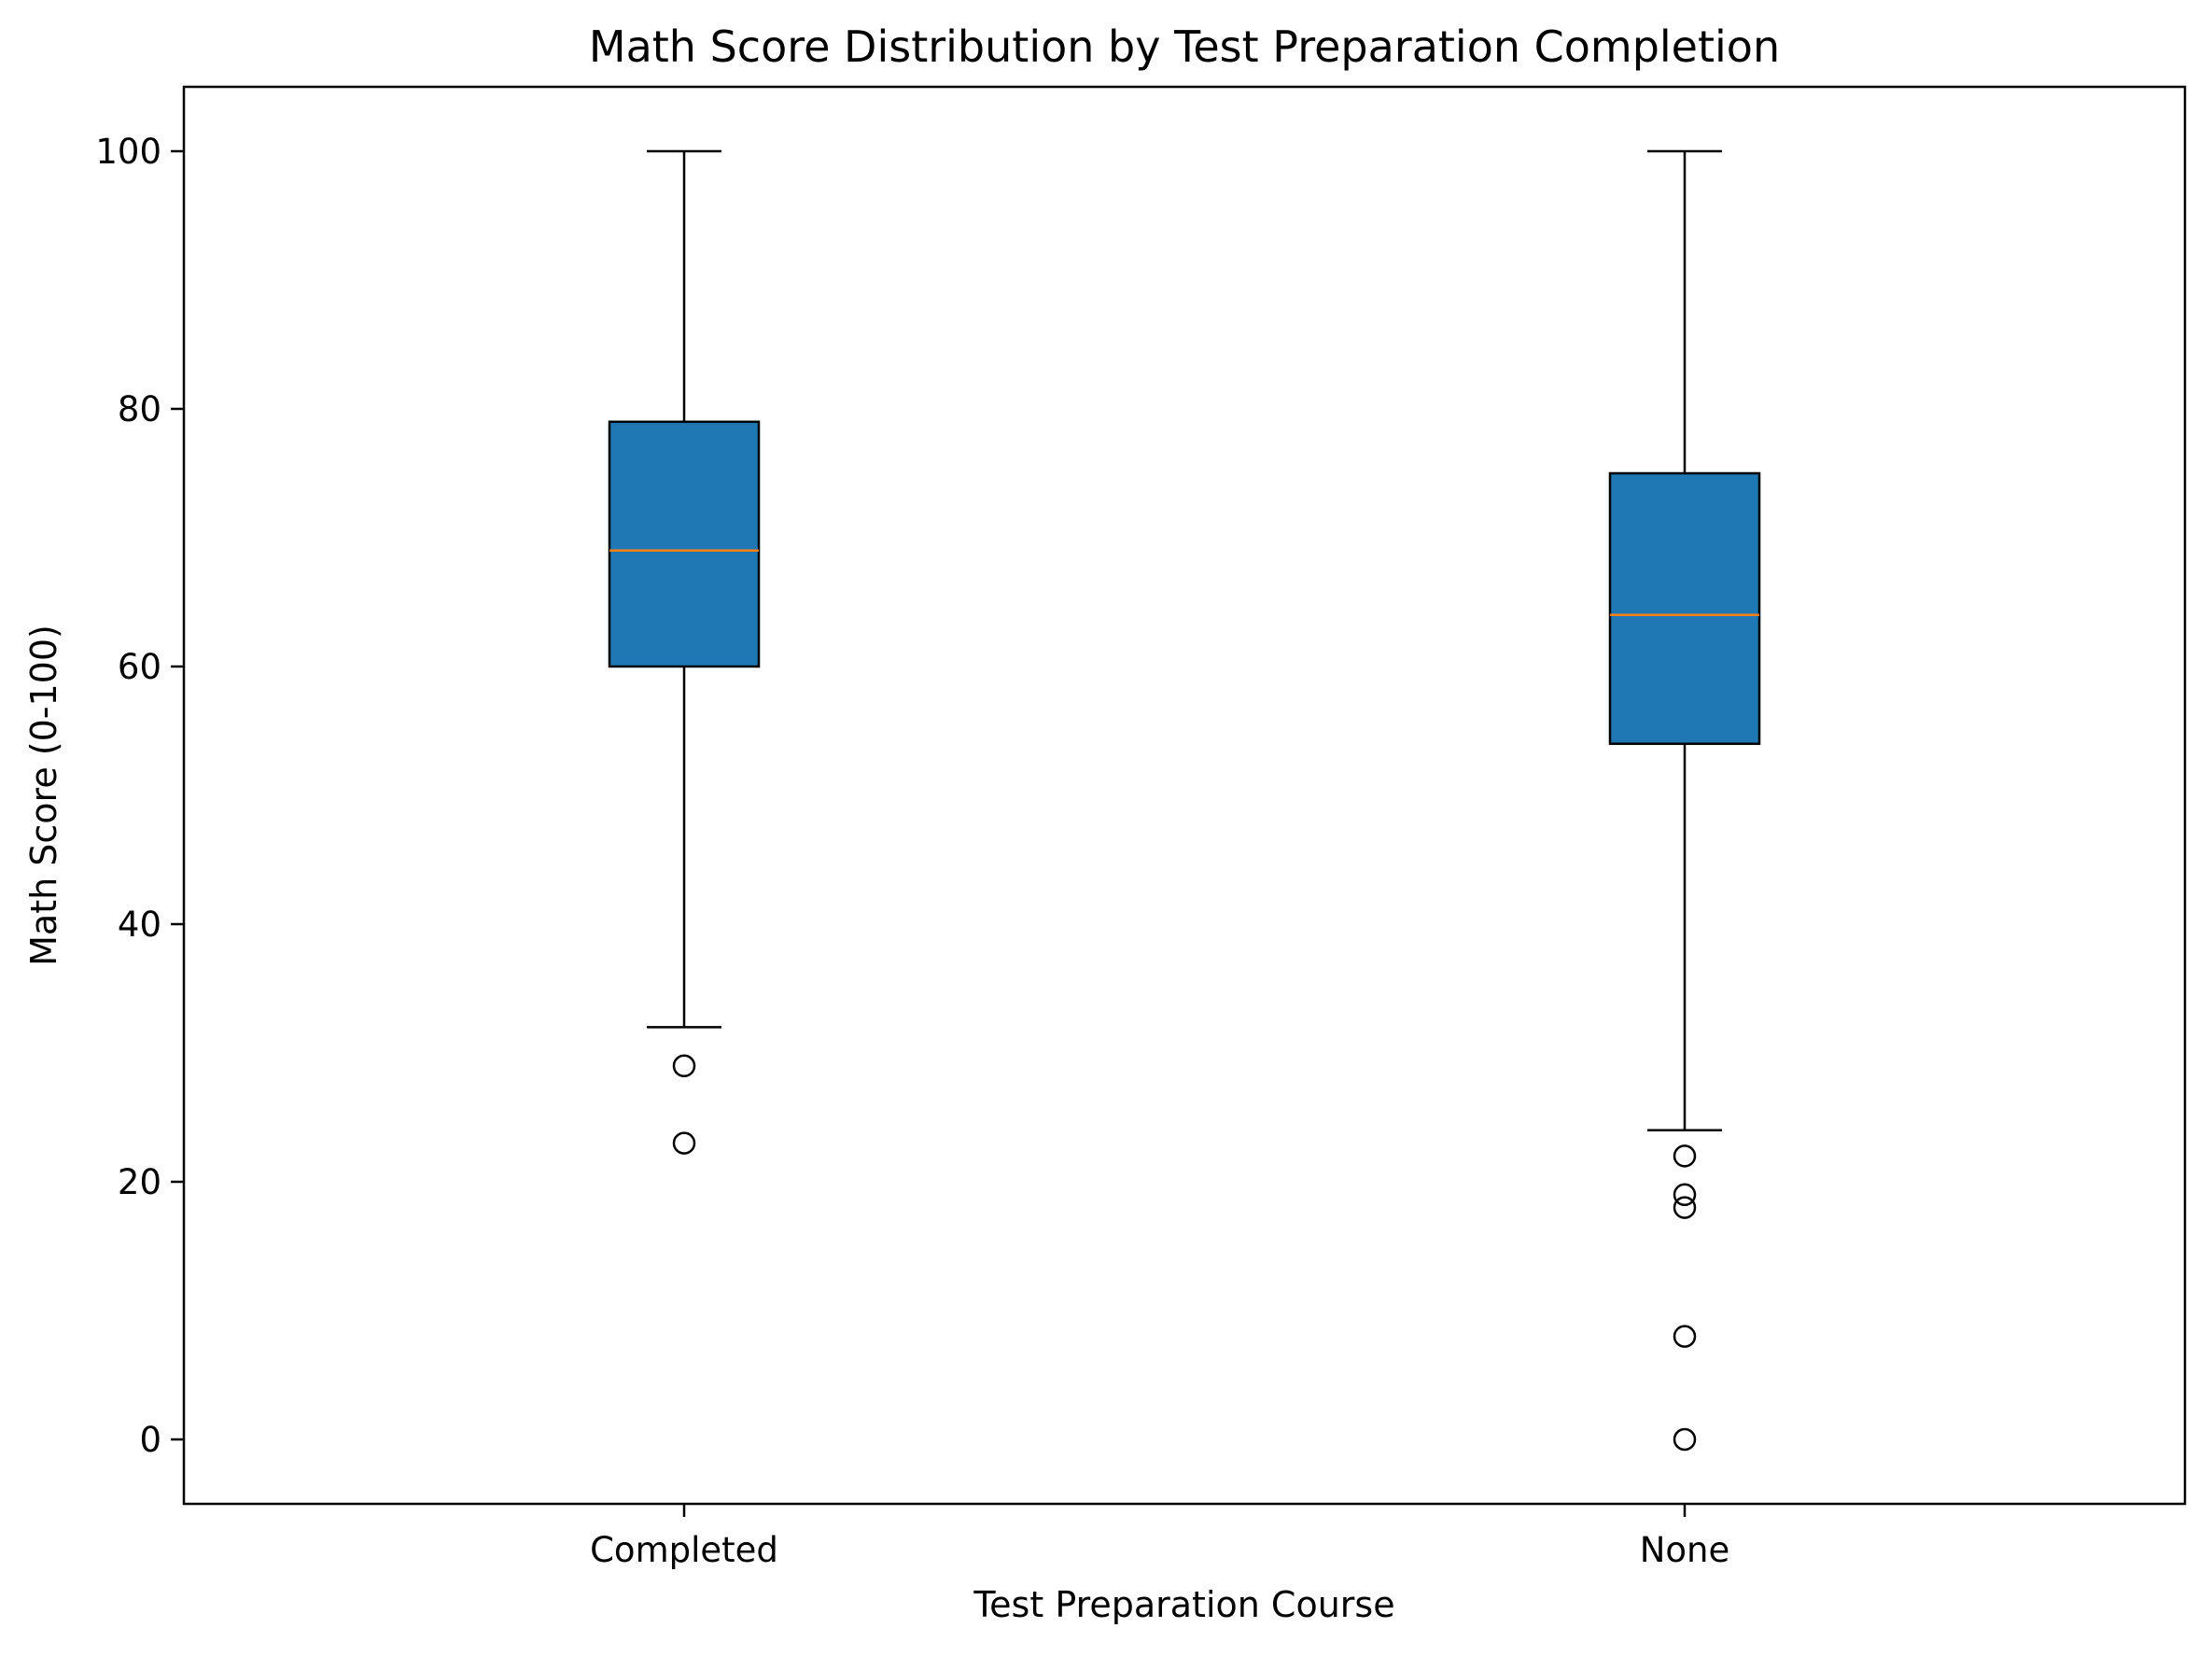  I want to click on x-tick-label: None, so click(1685, 1550).